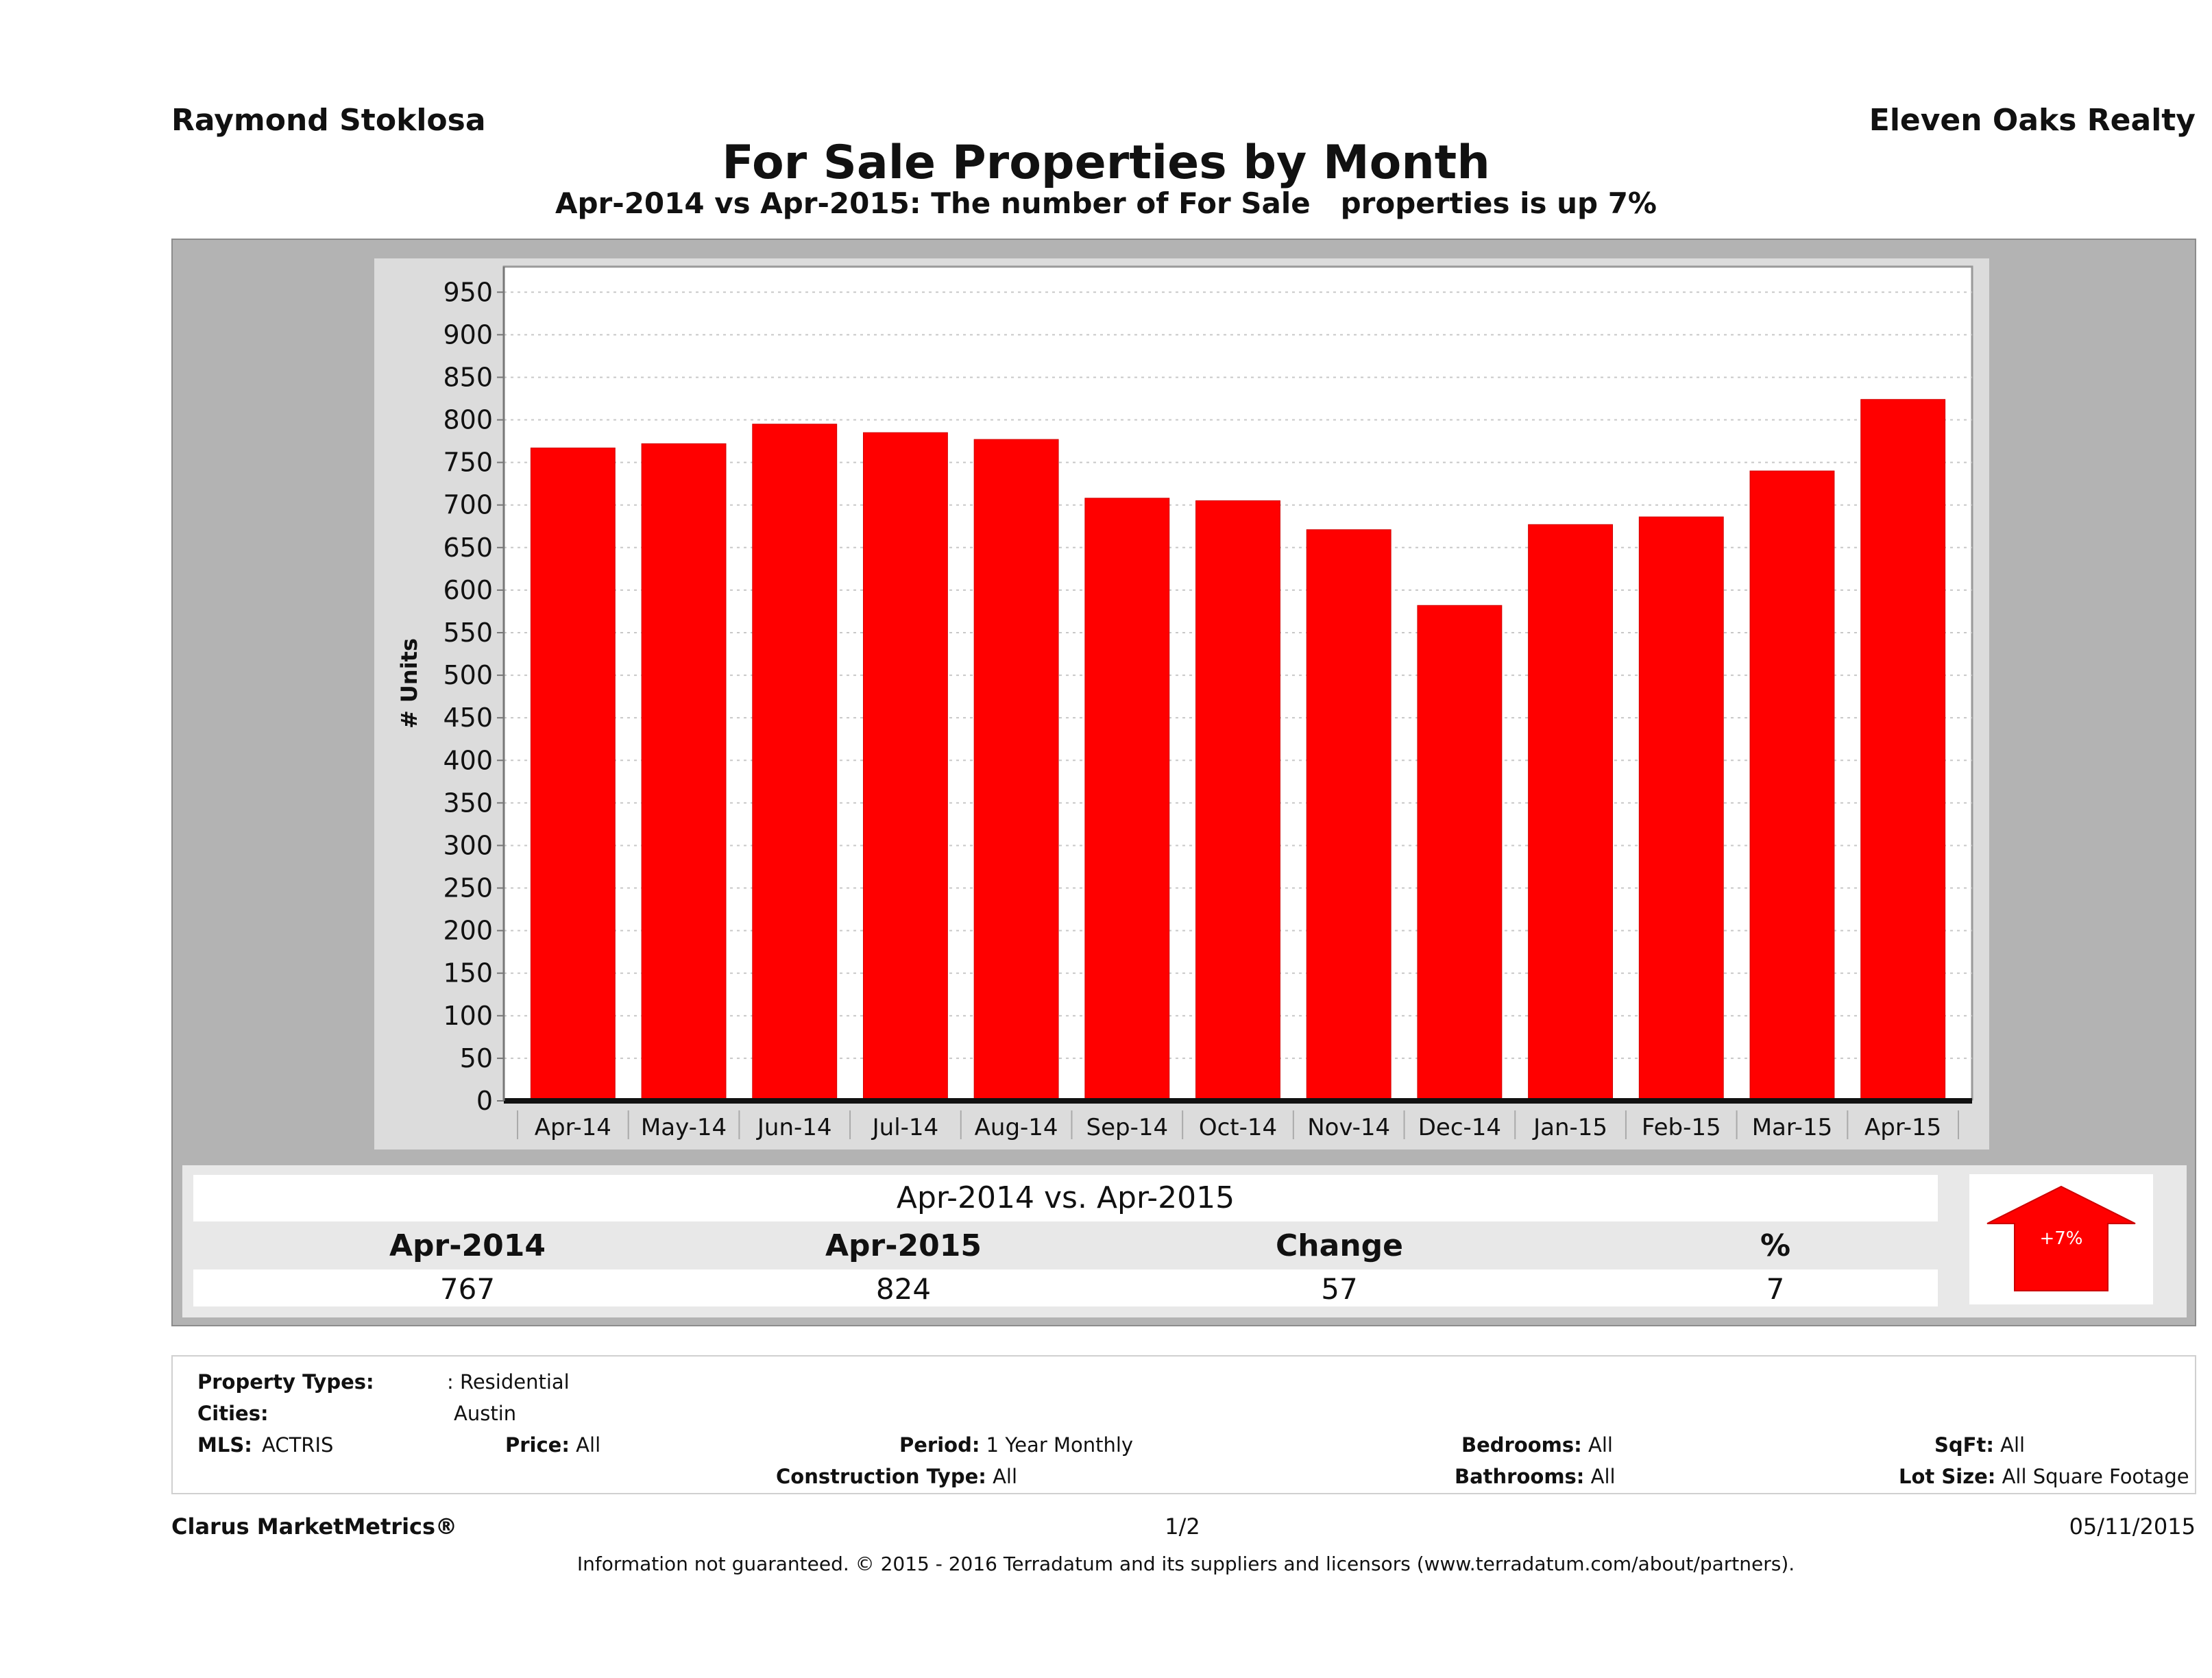 Image resolution: width=2212 pixels, height=1678 pixels. What do you see at coordinates (409, 683) in the screenshot?
I see `y-axis-label: # Units` at bounding box center [409, 683].